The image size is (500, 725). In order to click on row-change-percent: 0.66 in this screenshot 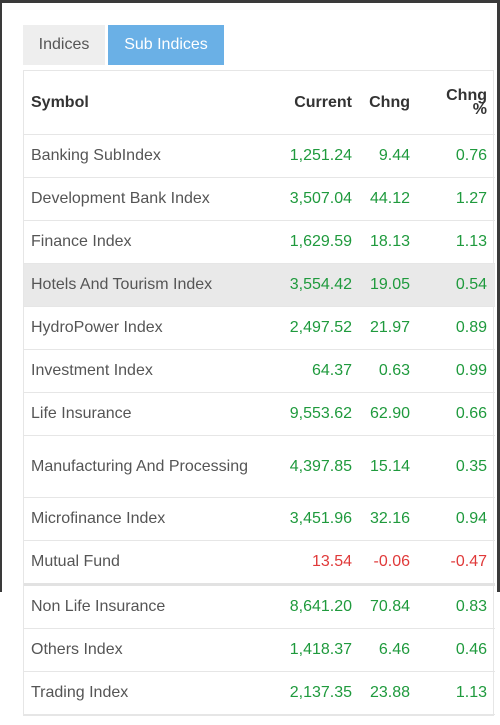, I will do `click(452, 414)`.